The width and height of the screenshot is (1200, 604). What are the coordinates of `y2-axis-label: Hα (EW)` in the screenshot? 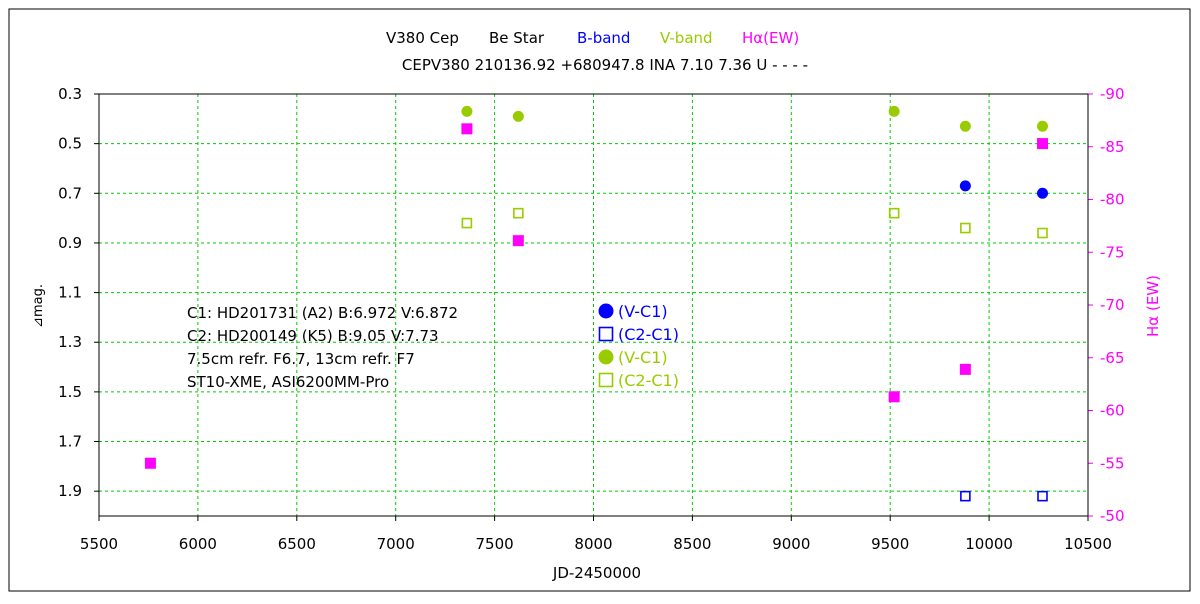 It's located at (1153, 306).